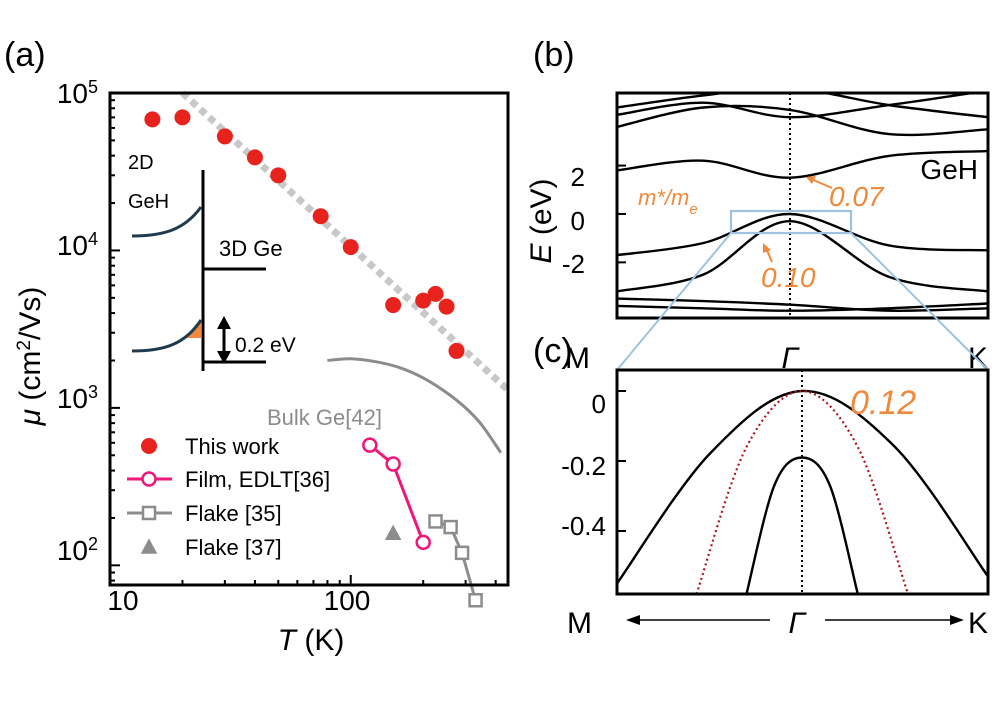  I want to click on mass-label-c: 0.12, so click(883, 403).